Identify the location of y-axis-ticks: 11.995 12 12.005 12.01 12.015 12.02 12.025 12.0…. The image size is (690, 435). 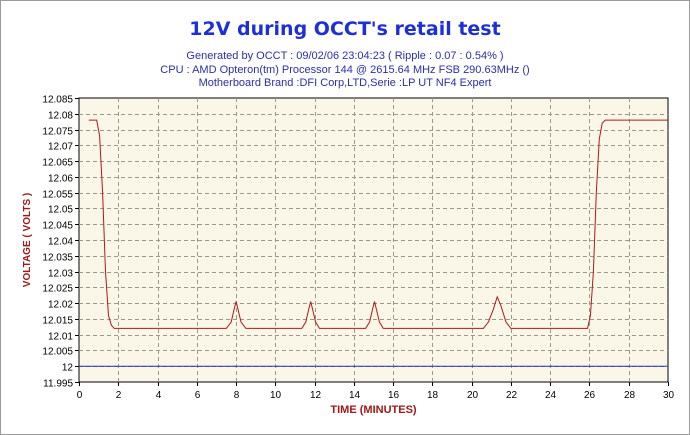
(60, 242).